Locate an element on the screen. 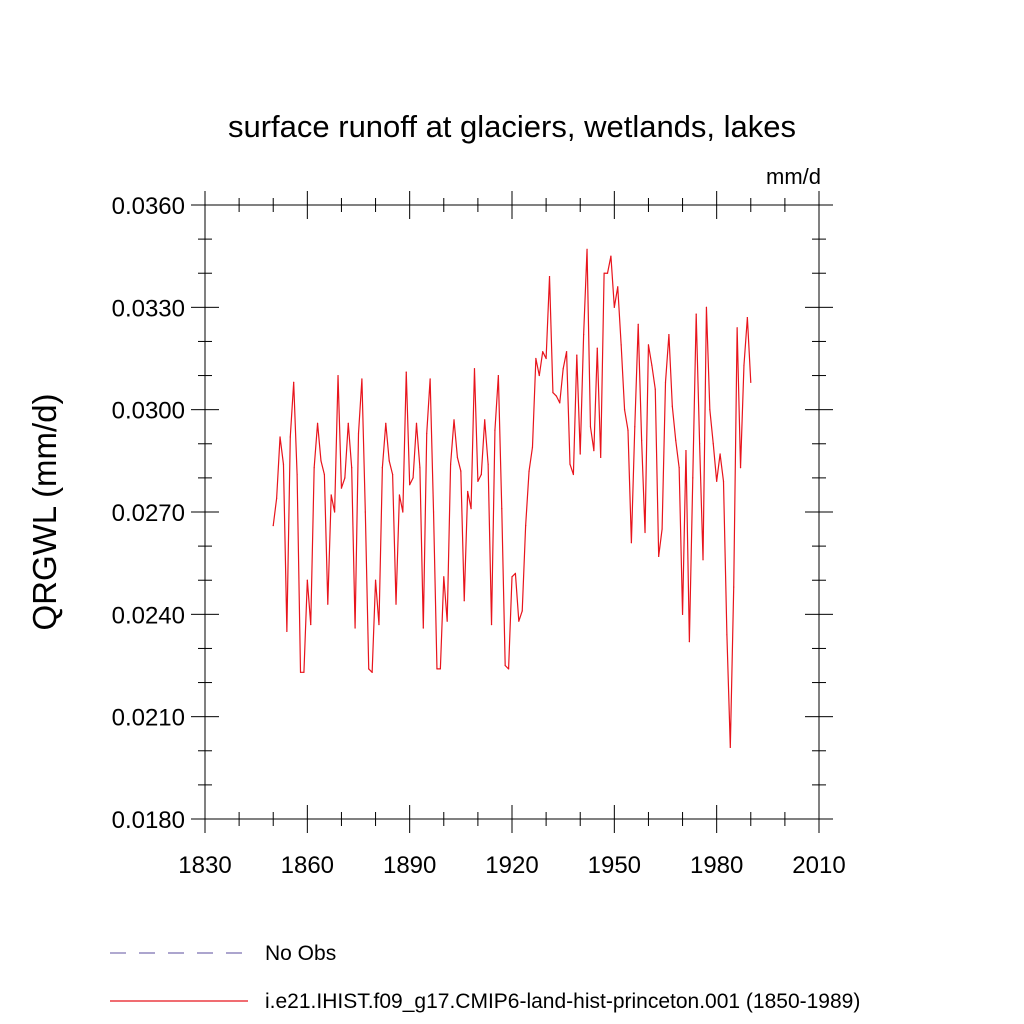 The width and height of the screenshot is (1024, 1024). x-tick-label: 1860 is located at coordinates (307, 865).